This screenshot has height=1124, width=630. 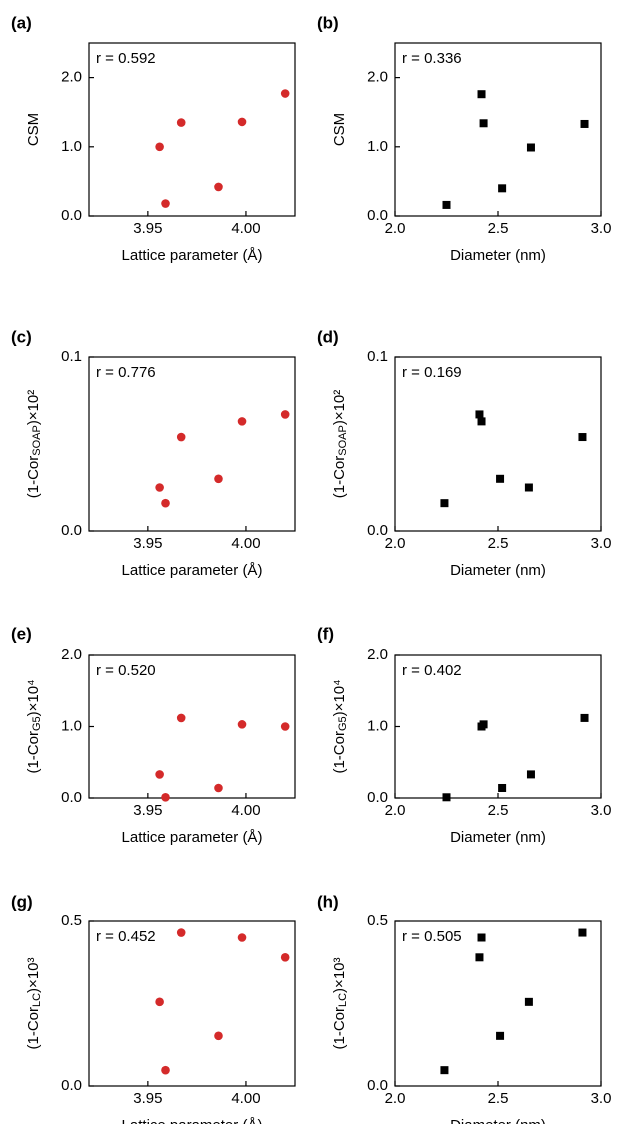 What do you see at coordinates (126, 58) in the screenshot?
I see `correlation-annotation: r = 0.592` at bounding box center [126, 58].